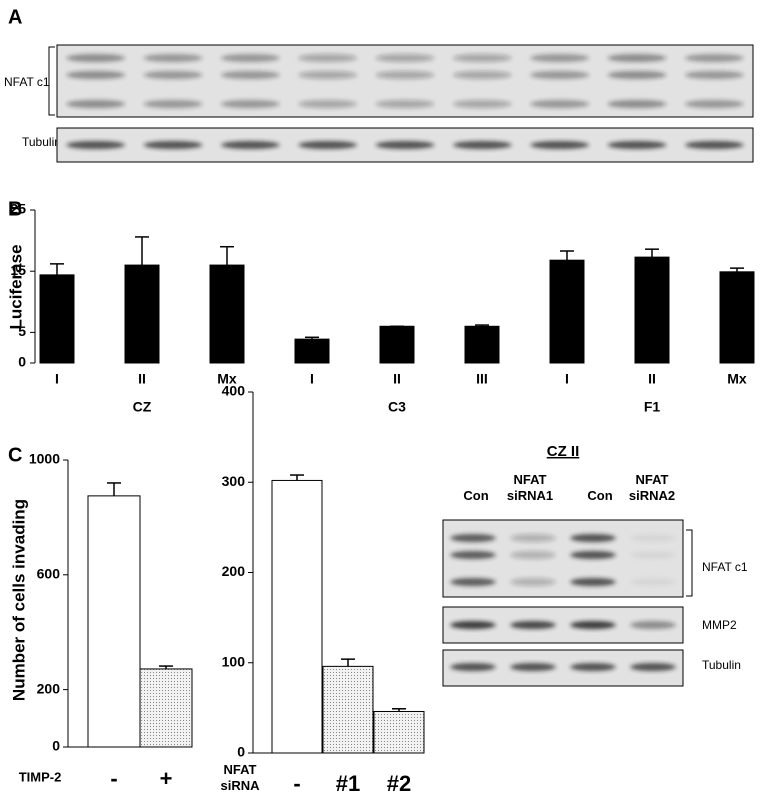 The width and height of the screenshot is (774, 800). What do you see at coordinates (40, 776) in the screenshot?
I see `x-axis-label: TIMP-2` at bounding box center [40, 776].